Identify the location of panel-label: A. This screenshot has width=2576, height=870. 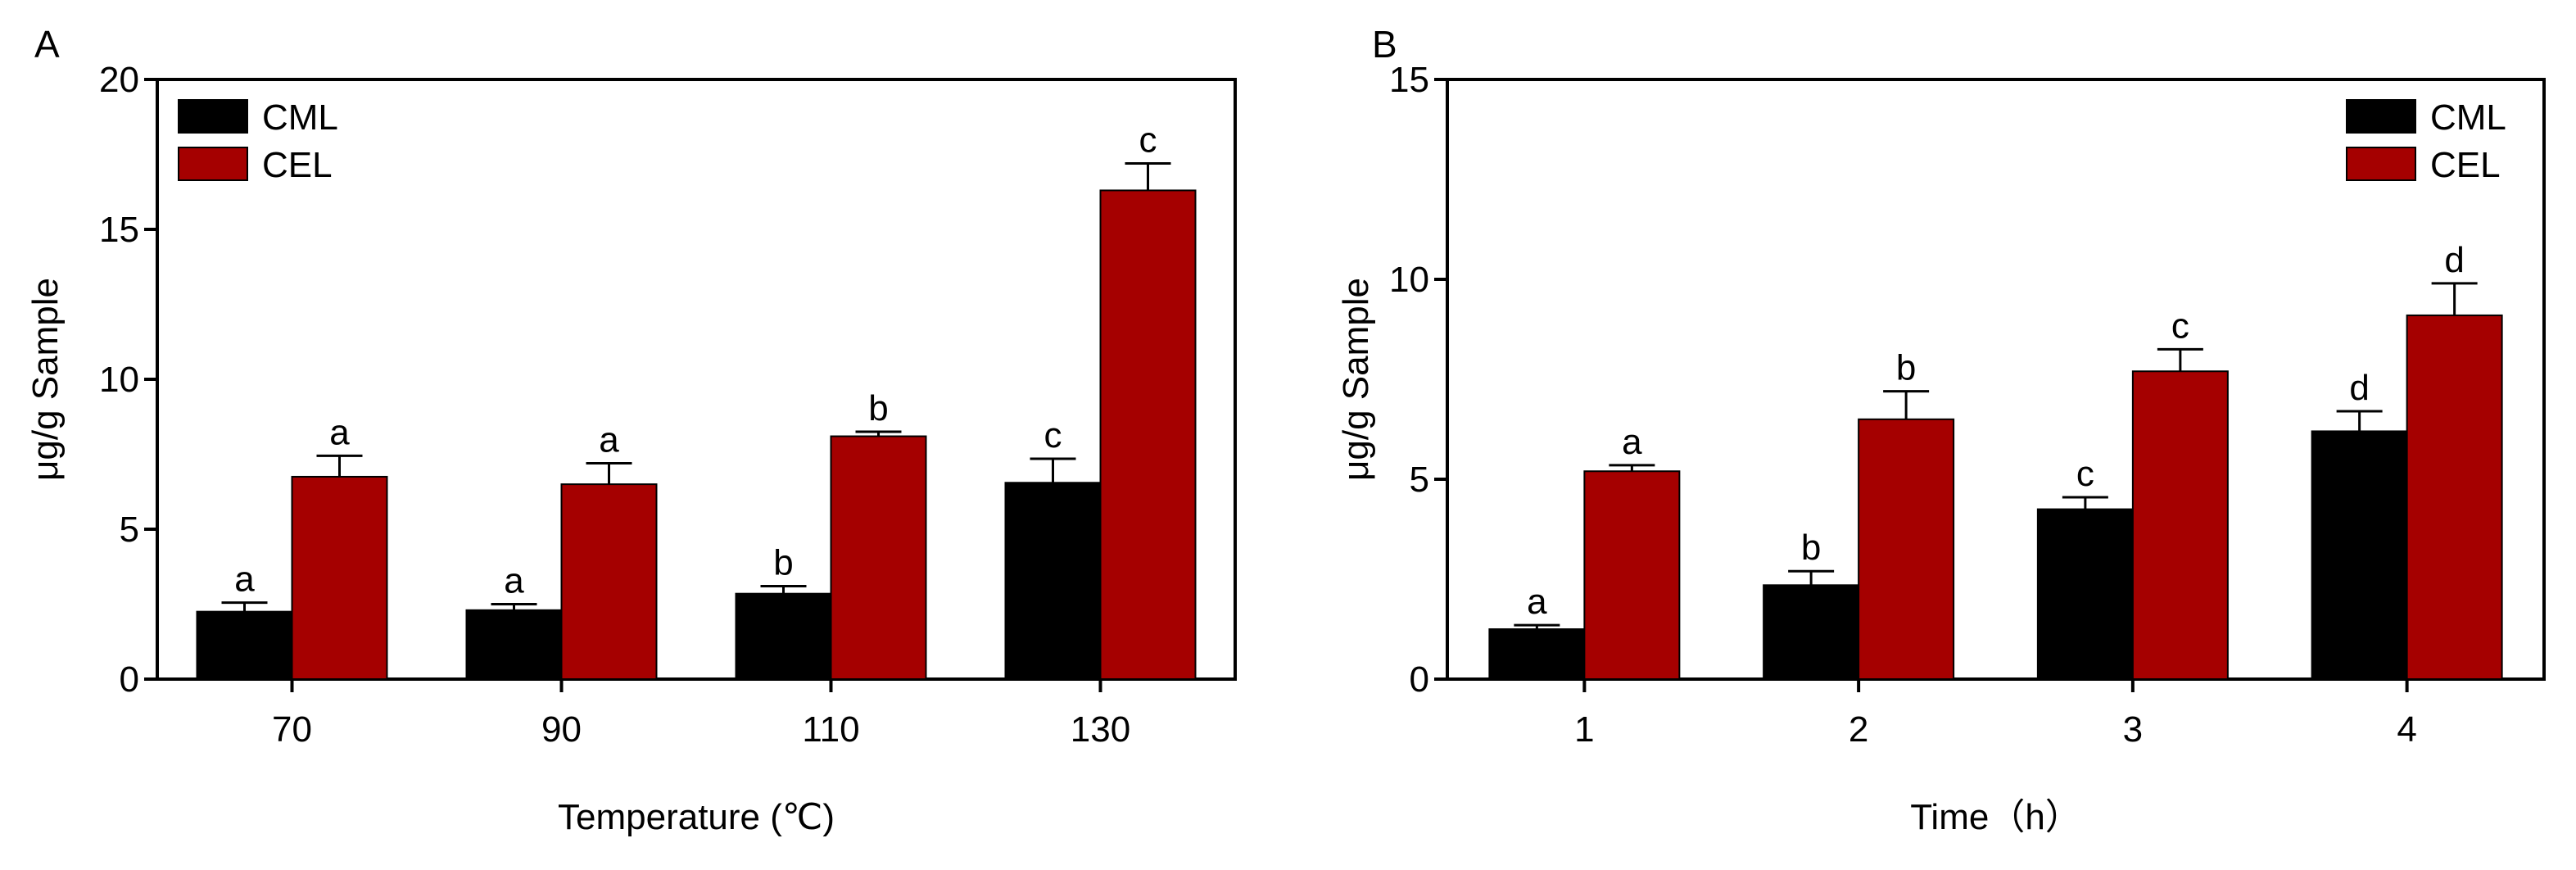
(47, 44).